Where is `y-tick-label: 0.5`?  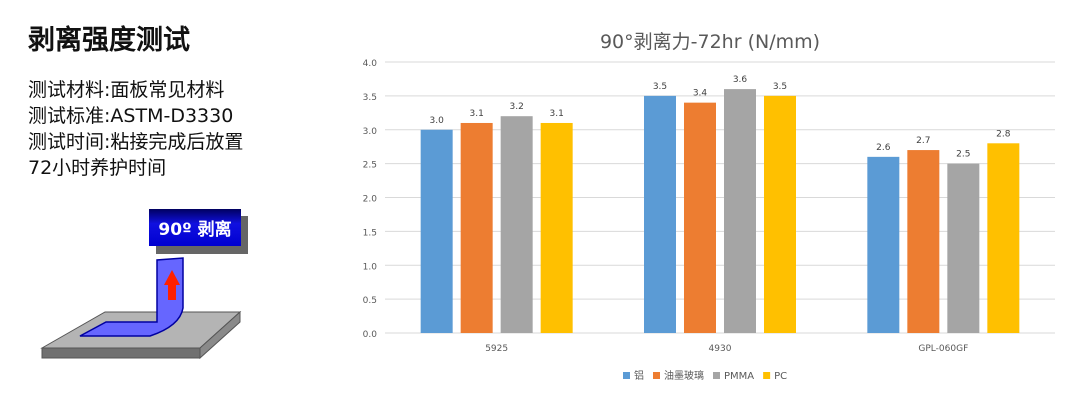
y-tick-label: 0.5 is located at coordinates (370, 301).